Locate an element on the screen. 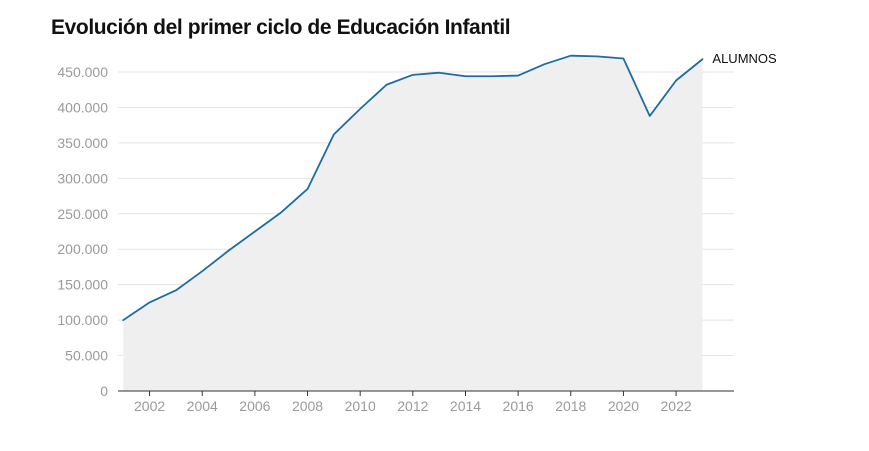 This screenshot has height=451, width=869. x-tick-label: 2002 is located at coordinates (149, 406).